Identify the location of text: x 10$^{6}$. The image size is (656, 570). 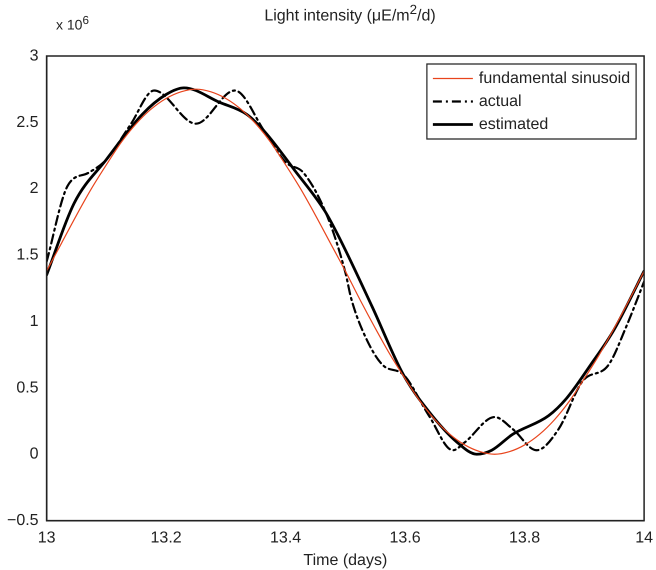
(72, 23).